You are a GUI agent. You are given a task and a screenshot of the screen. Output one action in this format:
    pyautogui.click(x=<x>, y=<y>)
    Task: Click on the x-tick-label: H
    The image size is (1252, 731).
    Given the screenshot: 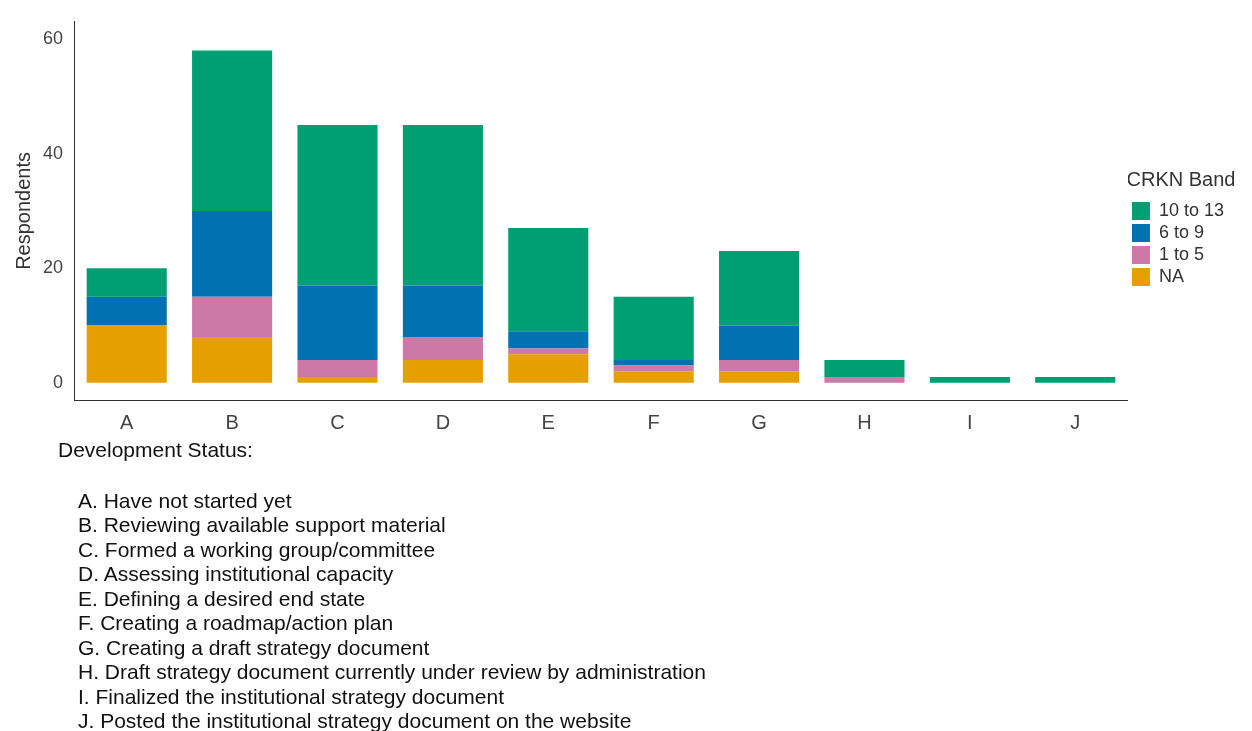 What is the action you would take?
    pyautogui.click(x=864, y=421)
    